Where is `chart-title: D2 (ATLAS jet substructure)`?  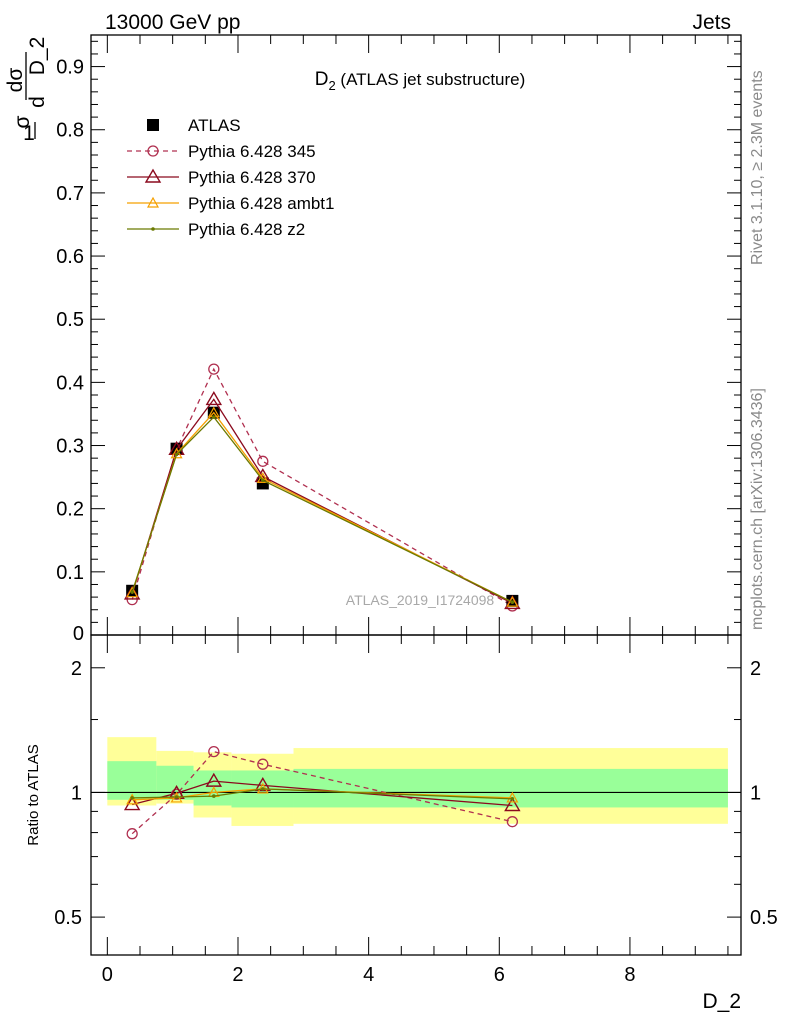
chart-title: D2 (ATLAS jet substructure) is located at coordinates (420, 81).